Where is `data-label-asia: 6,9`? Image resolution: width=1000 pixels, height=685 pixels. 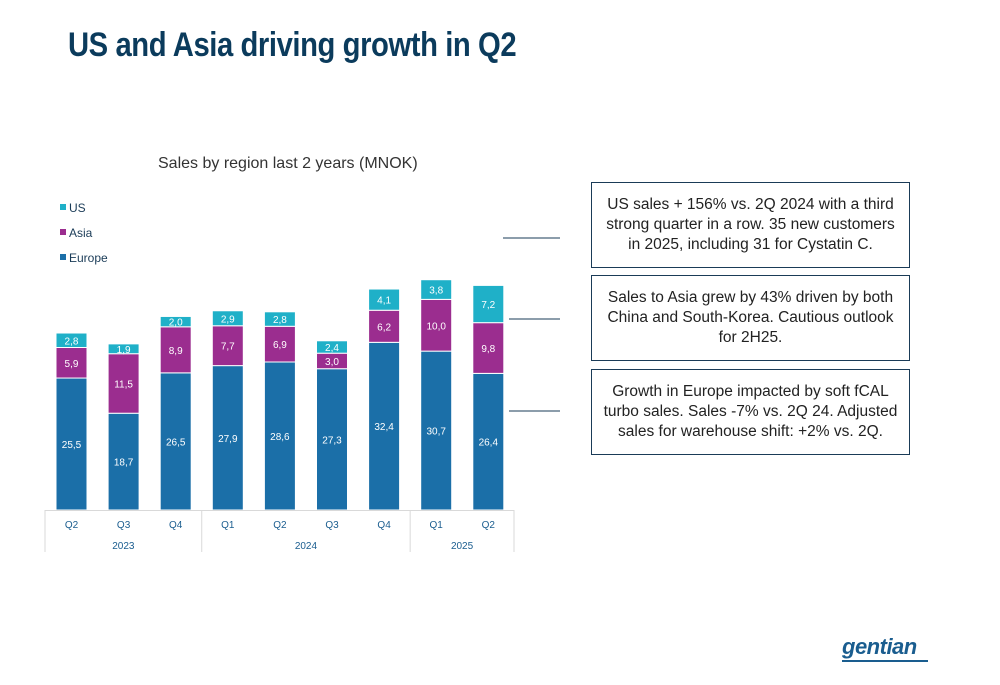 data-label-asia: 6,9 is located at coordinates (280, 345).